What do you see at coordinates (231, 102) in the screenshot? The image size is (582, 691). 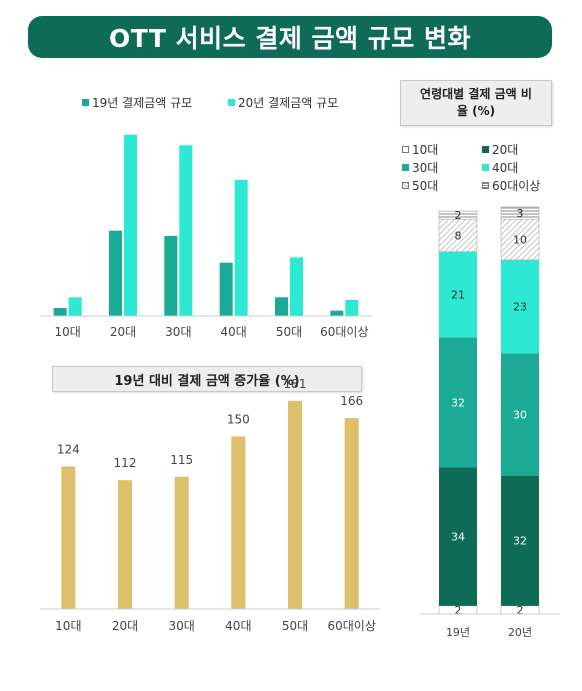 I see `legend-swatch-2020` at bounding box center [231, 102].